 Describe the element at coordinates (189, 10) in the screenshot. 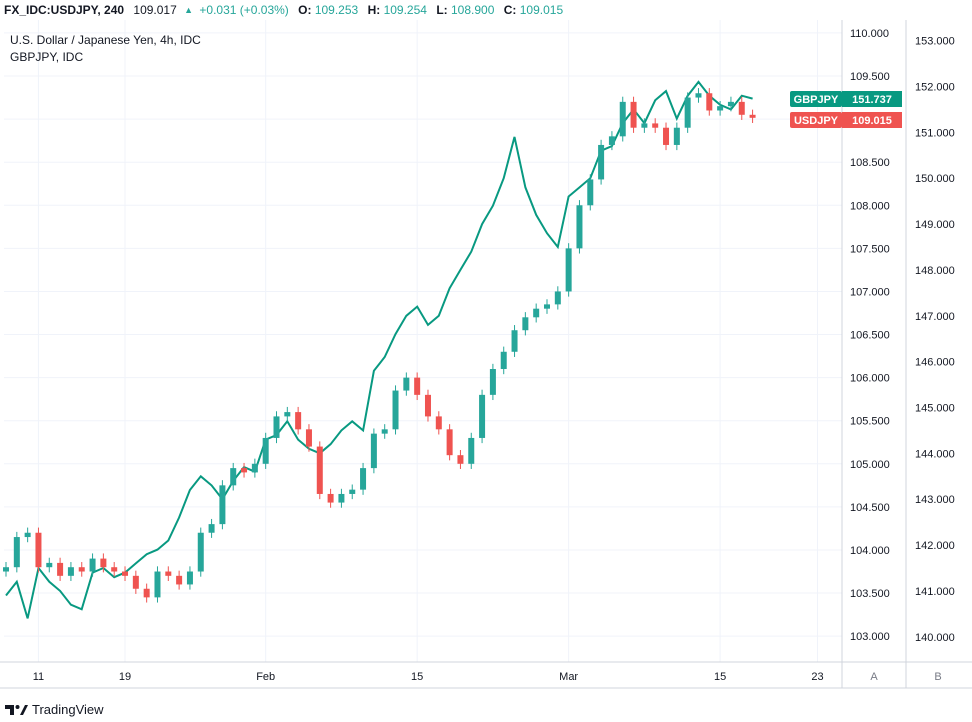

I see `up-arrow-icon: ▲` at that location.